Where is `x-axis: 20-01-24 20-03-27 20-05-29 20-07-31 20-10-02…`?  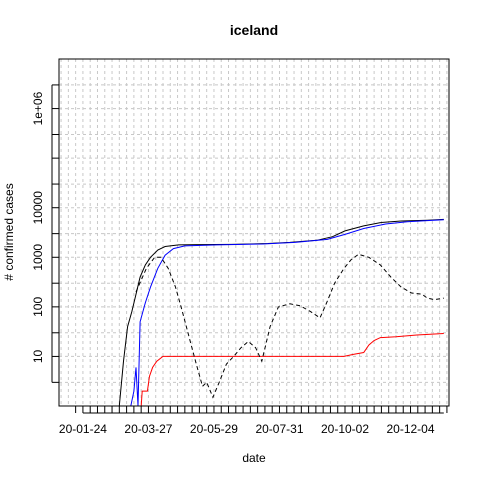 x-axis: 20-01-24 20-03-27 20-05-29 20-07-31 20-10-02… is located at coordinates (253, 421).